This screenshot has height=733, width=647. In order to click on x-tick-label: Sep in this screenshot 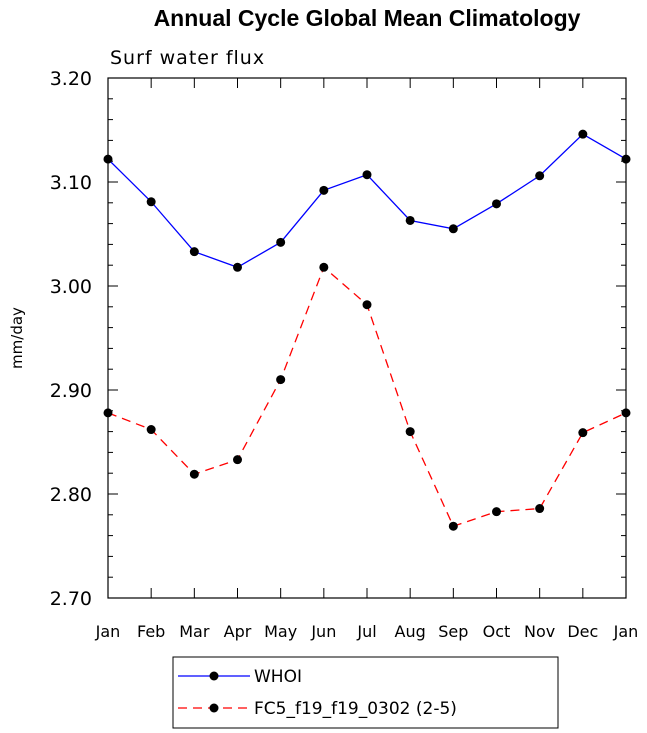, I will do `click(453, 631)`.